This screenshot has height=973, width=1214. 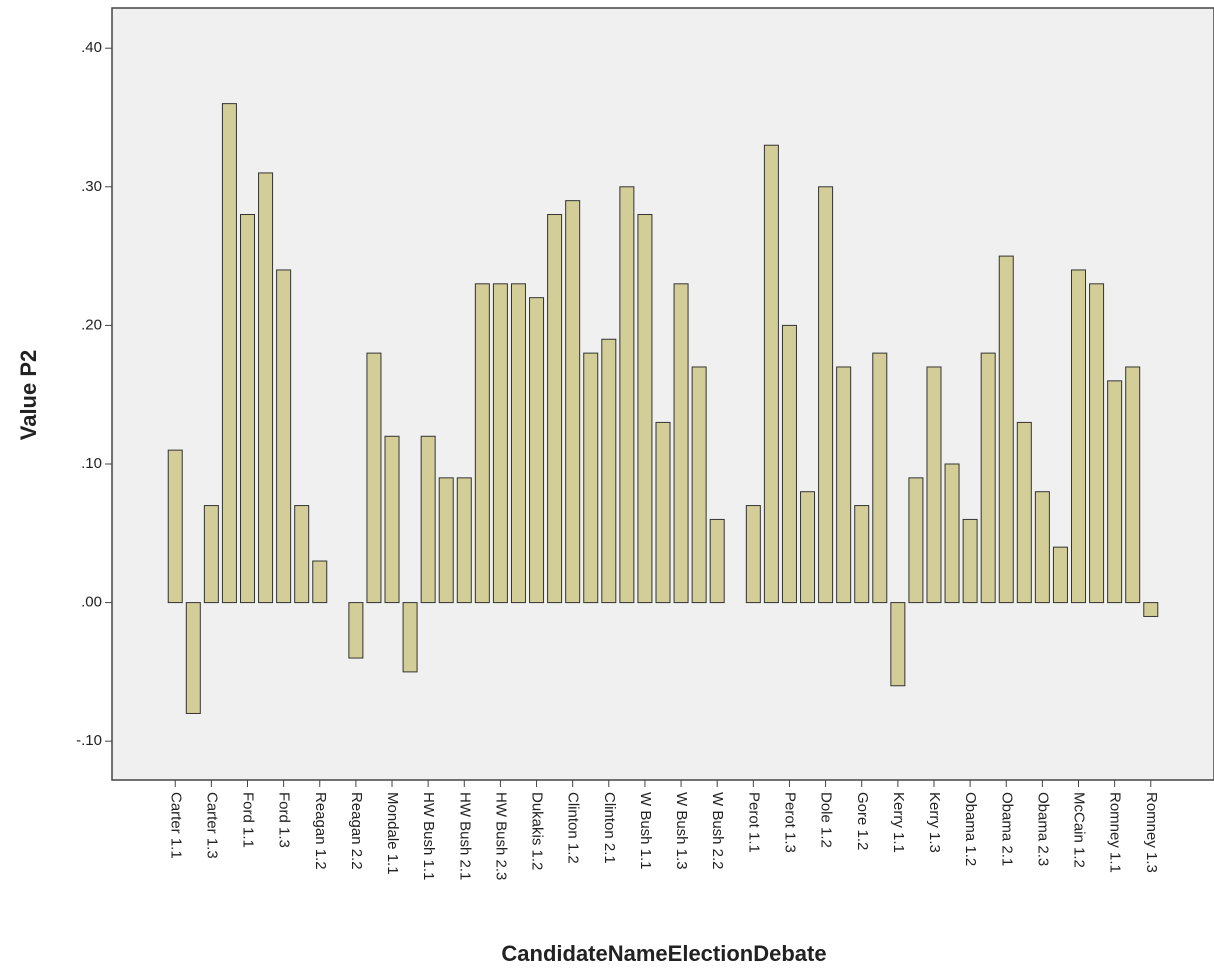 I want to click on x-axis-title: CandidateNameElectionDebate, so click(x=663, y=953).